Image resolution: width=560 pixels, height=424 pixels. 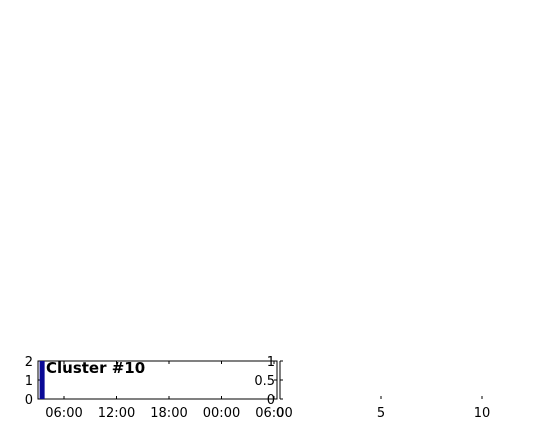 I want to click on panel-title: Cluster #10, so click(x=95, y=368).